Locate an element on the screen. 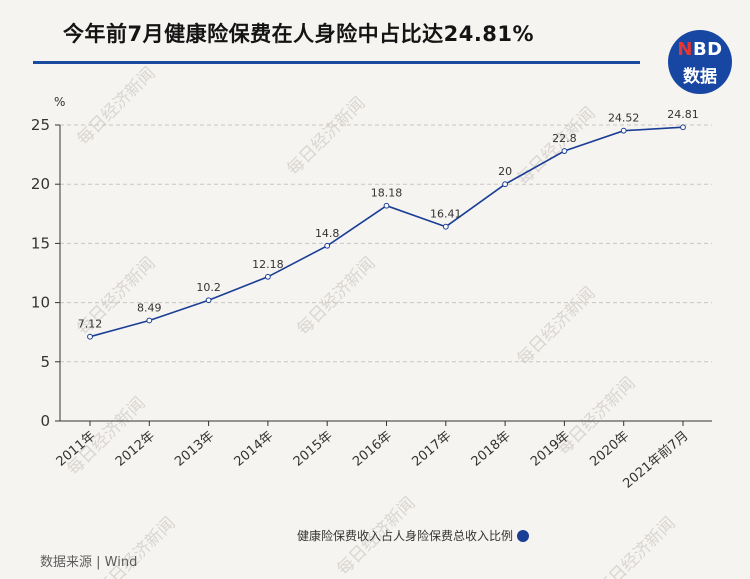  logo-wordmark: NBD is located at coordinates (700, 49).